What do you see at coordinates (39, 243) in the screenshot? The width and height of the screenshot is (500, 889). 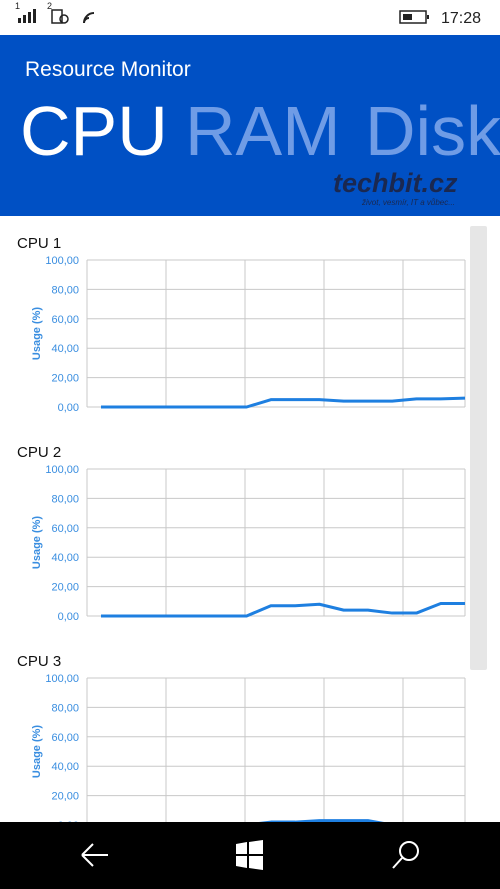 I see `chart-title: CPU 1` at bounding box center [39, 243].